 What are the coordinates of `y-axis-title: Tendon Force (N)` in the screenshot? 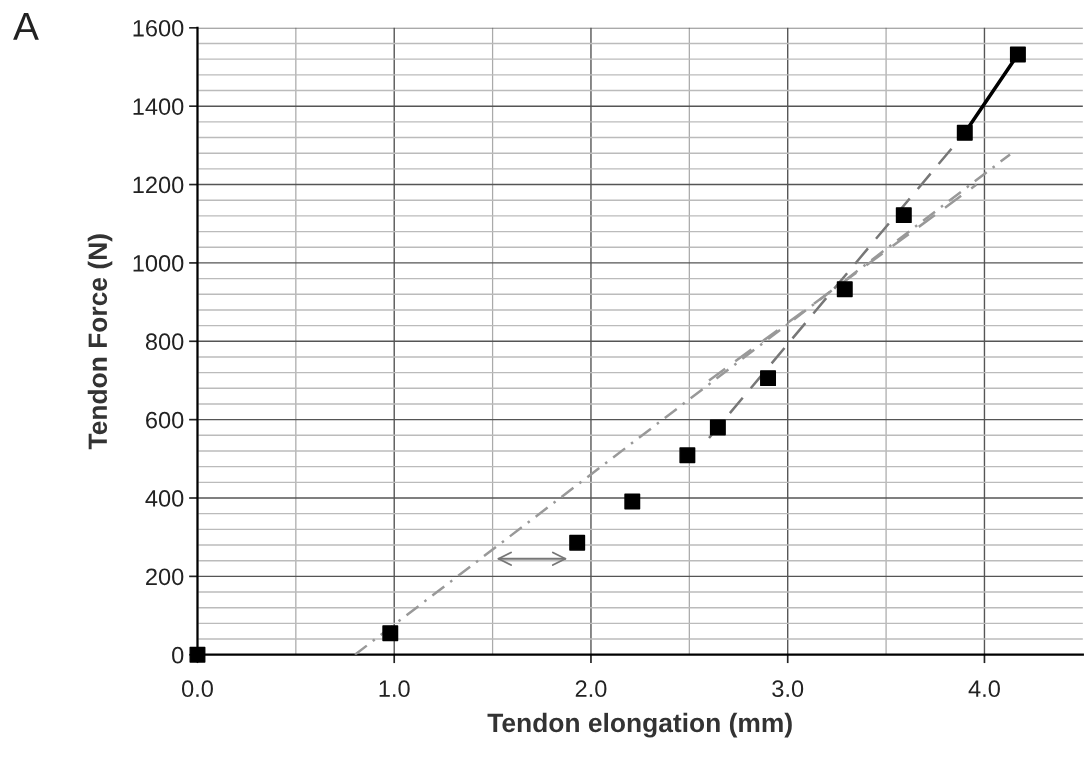 It's located at (100, 342).